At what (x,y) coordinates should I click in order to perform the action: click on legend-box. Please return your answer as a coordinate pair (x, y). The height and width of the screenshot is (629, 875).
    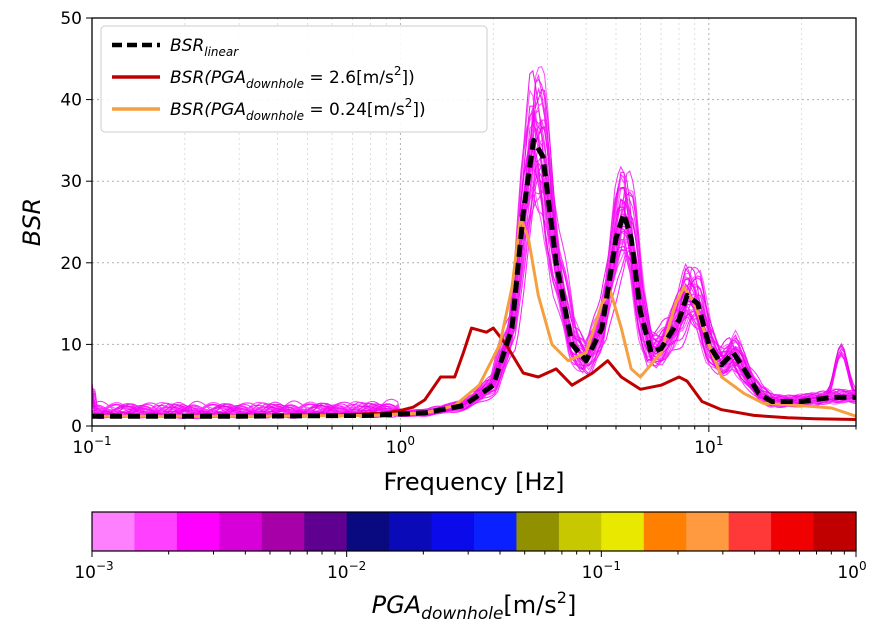
    Looking at the image, I should click on (294, 79).